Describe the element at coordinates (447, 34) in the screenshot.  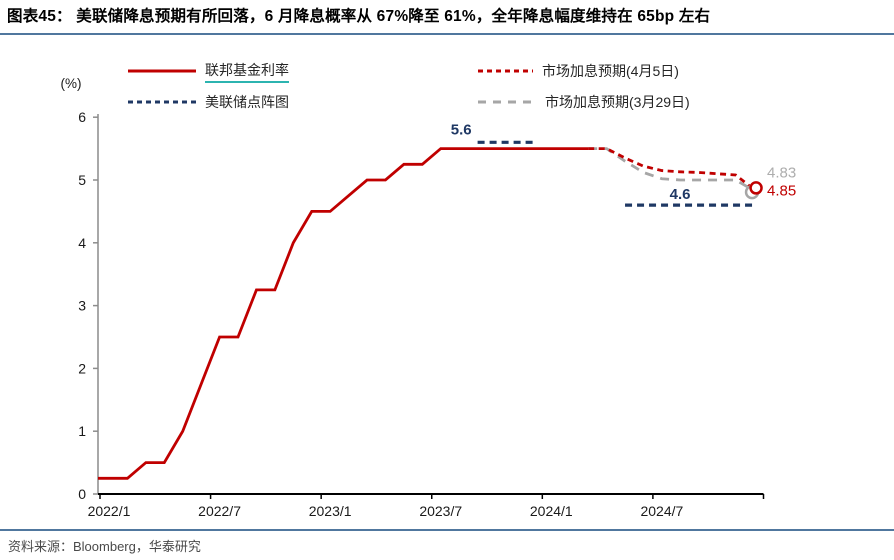
I see `title-divider` at that location.